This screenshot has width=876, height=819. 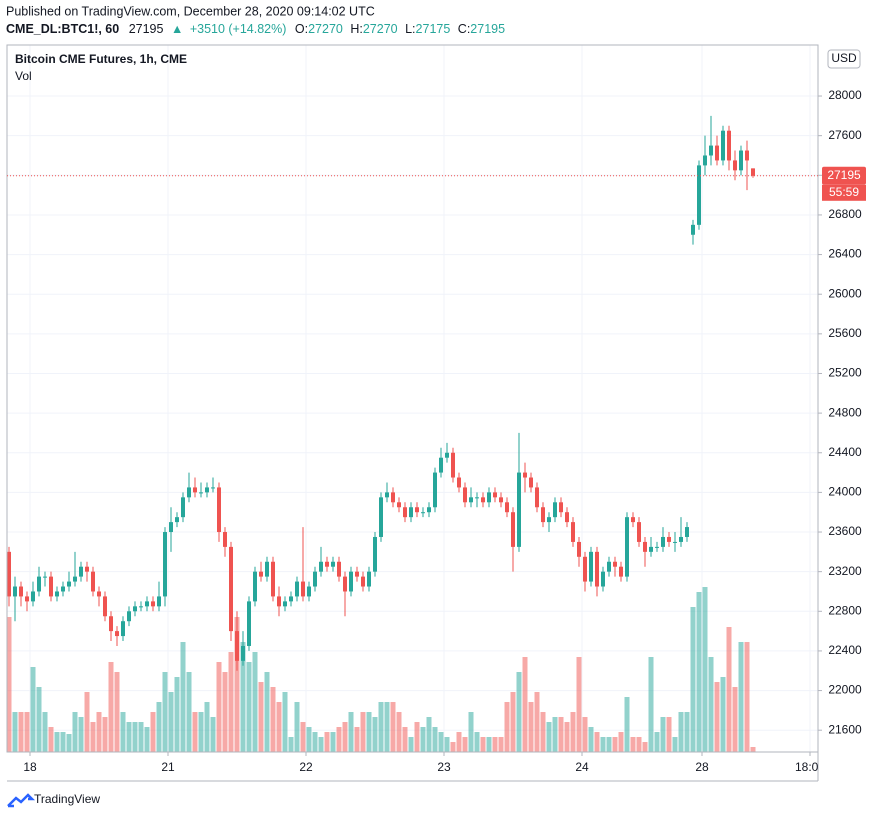 What do you see at coordinates (464, 29) in the screenshot?
I see `close-label: C:` at bounding box center [464, 29].